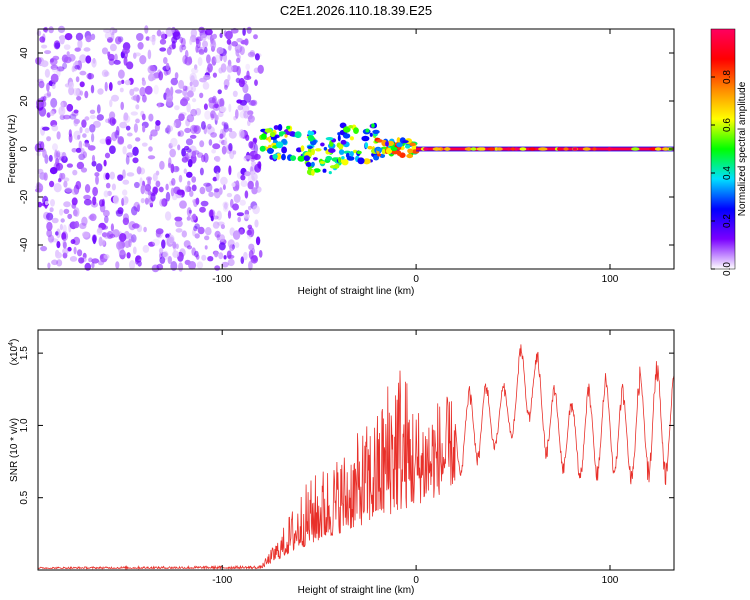 This screenshot has height=600, width=750. Describe the element at coordinates (222, 279) in the screenshot. I see `x-tick-label: -100` at that location.